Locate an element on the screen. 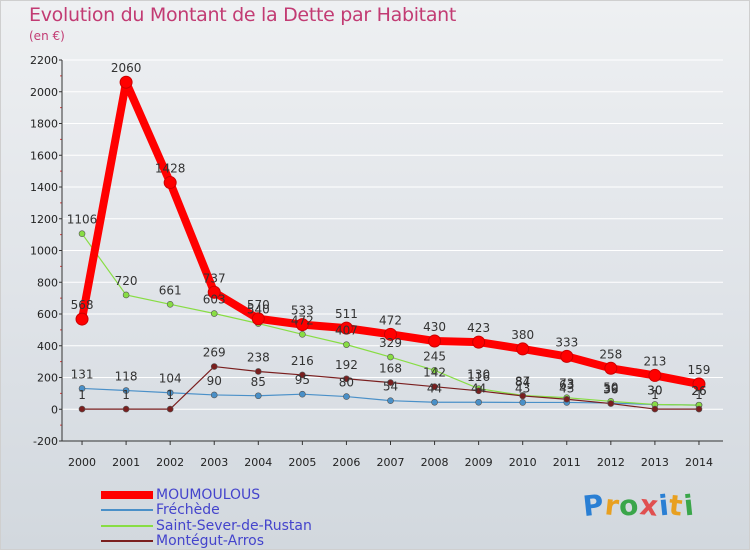 The height and width of the screenshot is (551, 750). data-label: 407 is located at coordinates (346, 331).